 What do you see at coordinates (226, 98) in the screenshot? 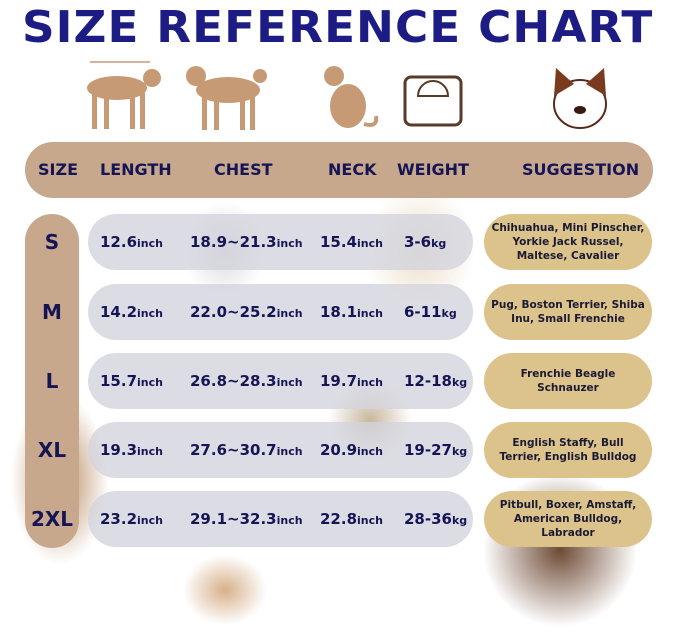
I see `dog-chest-icon` at bounding box center [226, 98].